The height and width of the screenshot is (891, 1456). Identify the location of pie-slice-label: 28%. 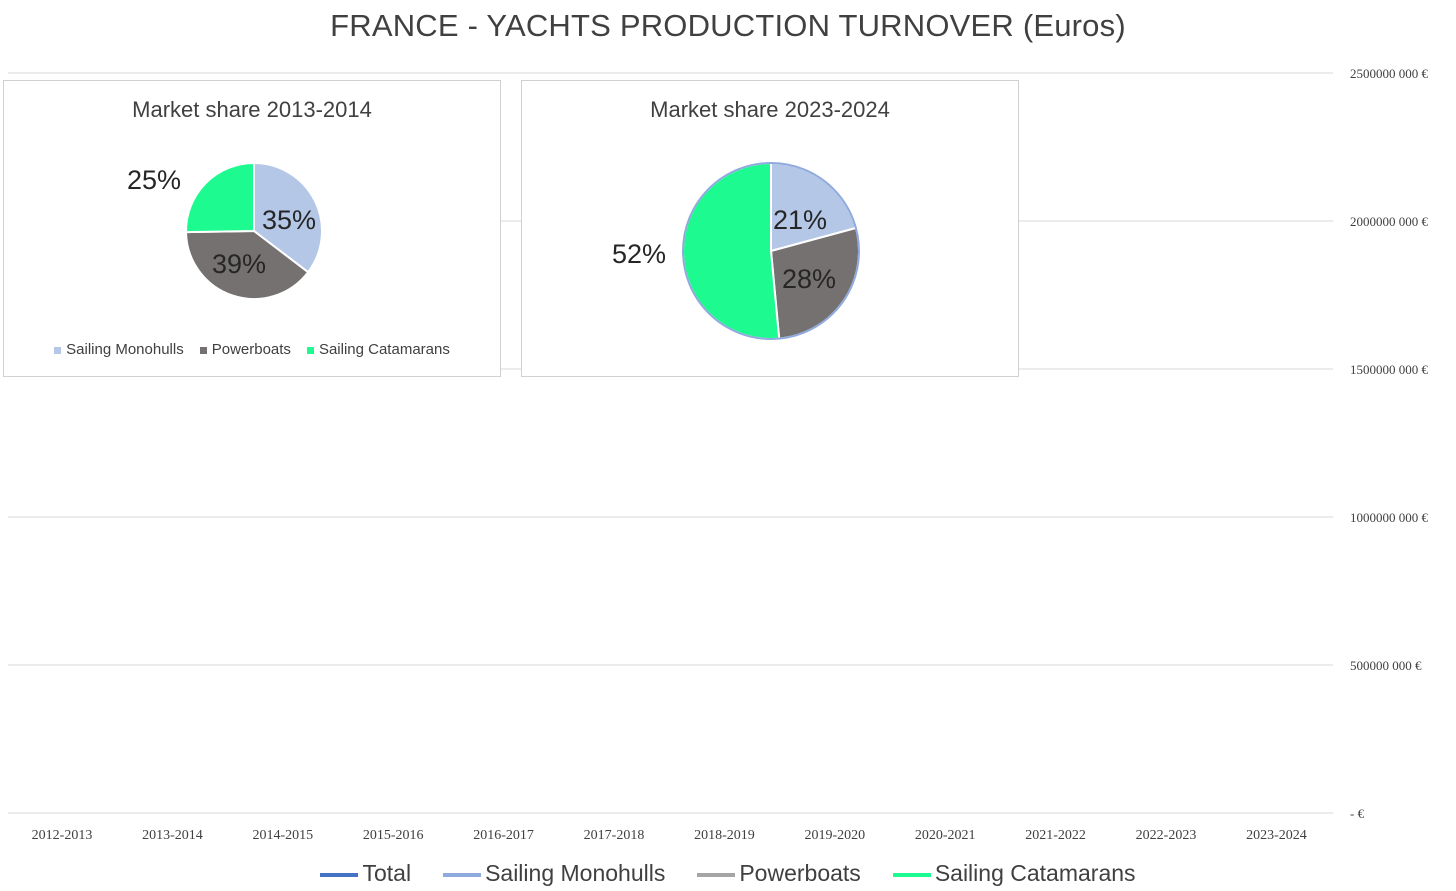
(809, 279).